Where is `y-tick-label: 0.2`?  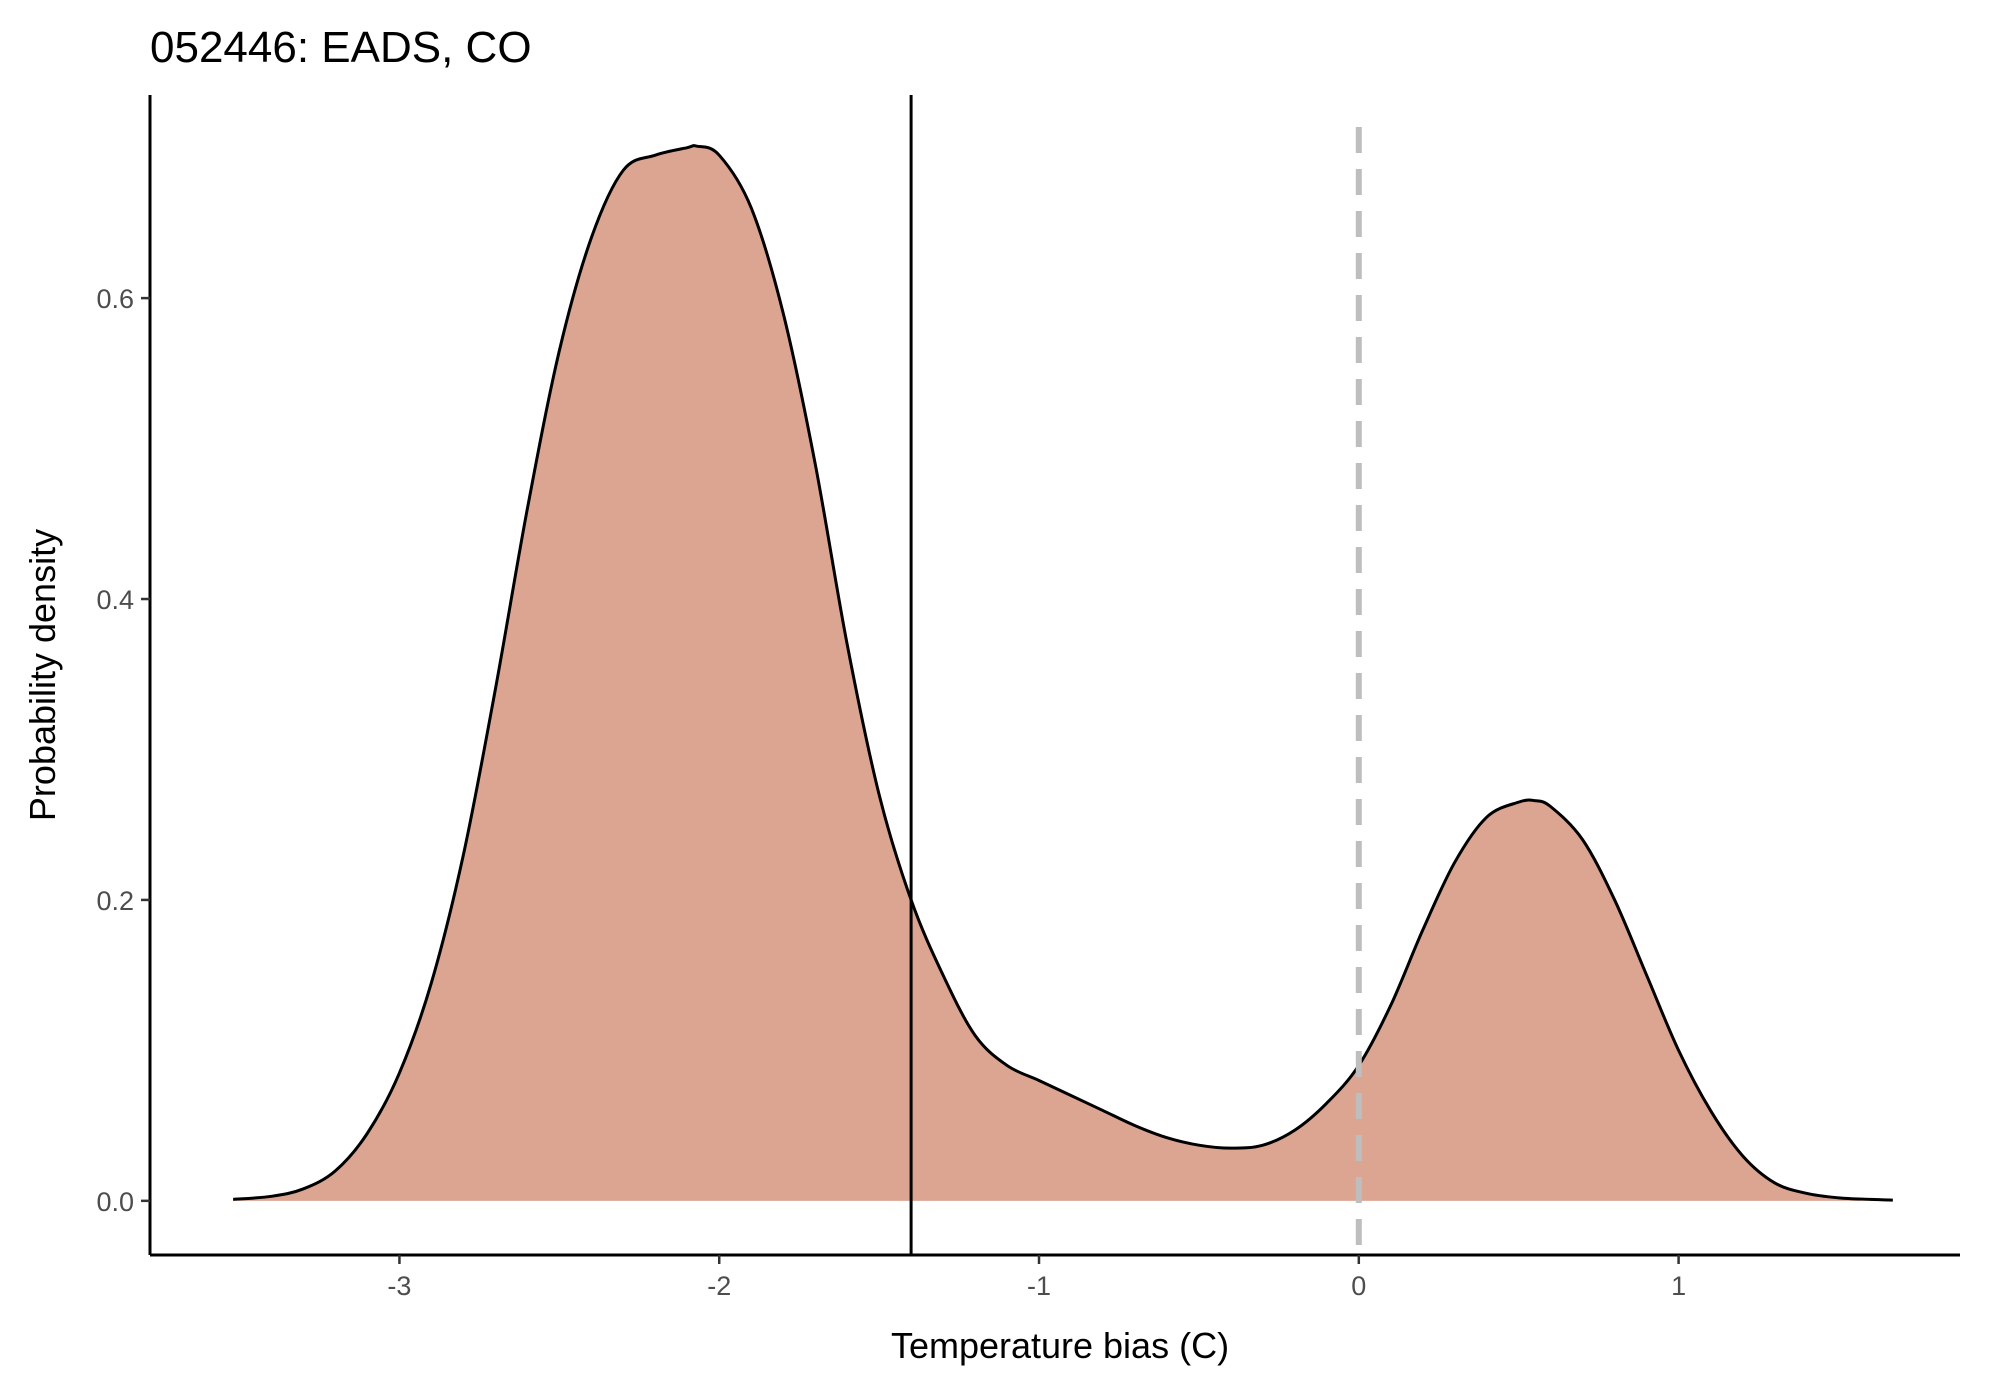 y-tick-label: 0.2 is located at coordinates (115, 901).